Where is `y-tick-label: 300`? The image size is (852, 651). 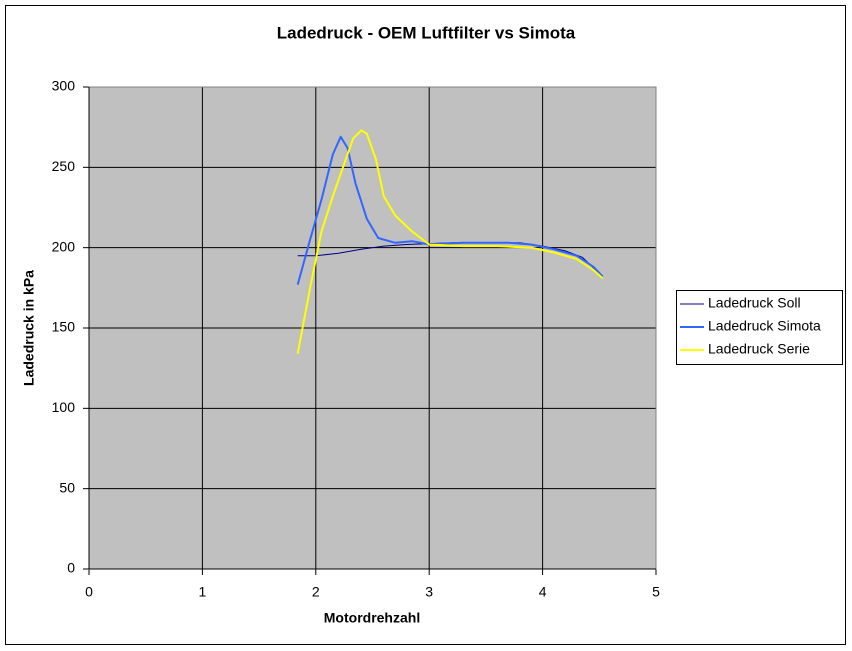 y-tick-label: 300 is located at coordinates (64, 86).